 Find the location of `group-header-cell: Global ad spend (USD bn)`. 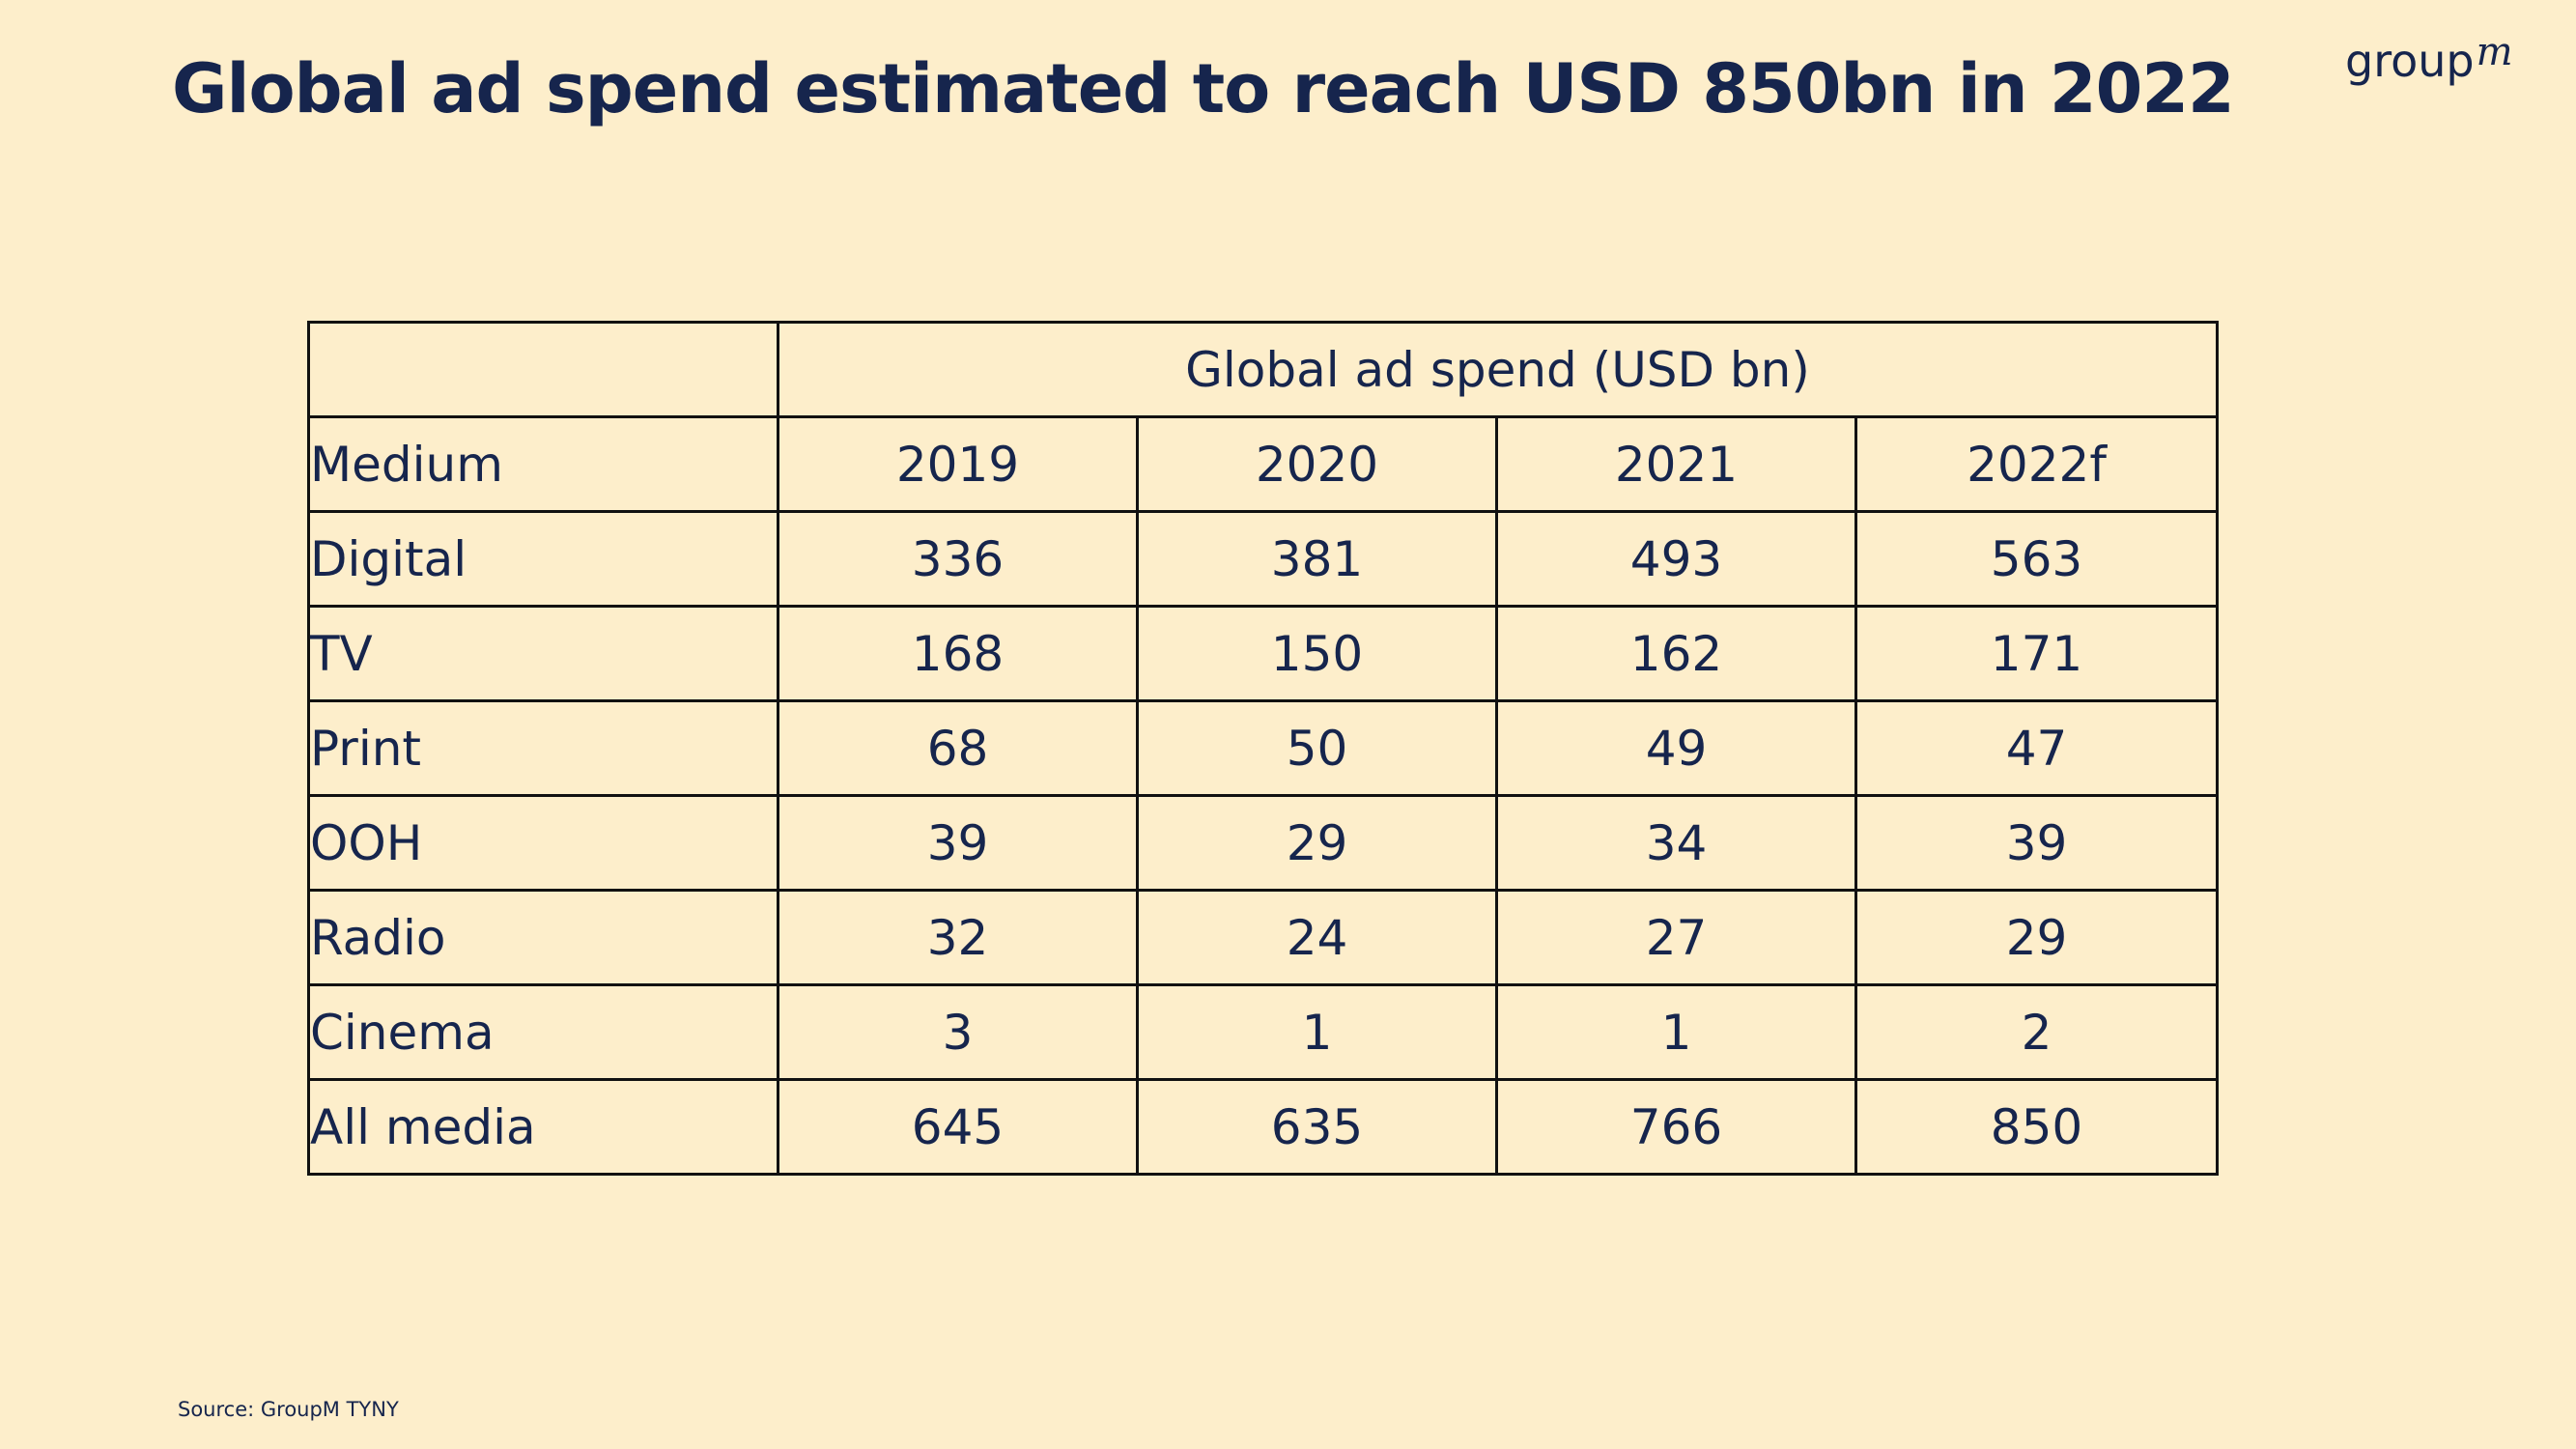

group-header-cell: Global ad spend (USD bn) is located at coordinates (1498, 369).